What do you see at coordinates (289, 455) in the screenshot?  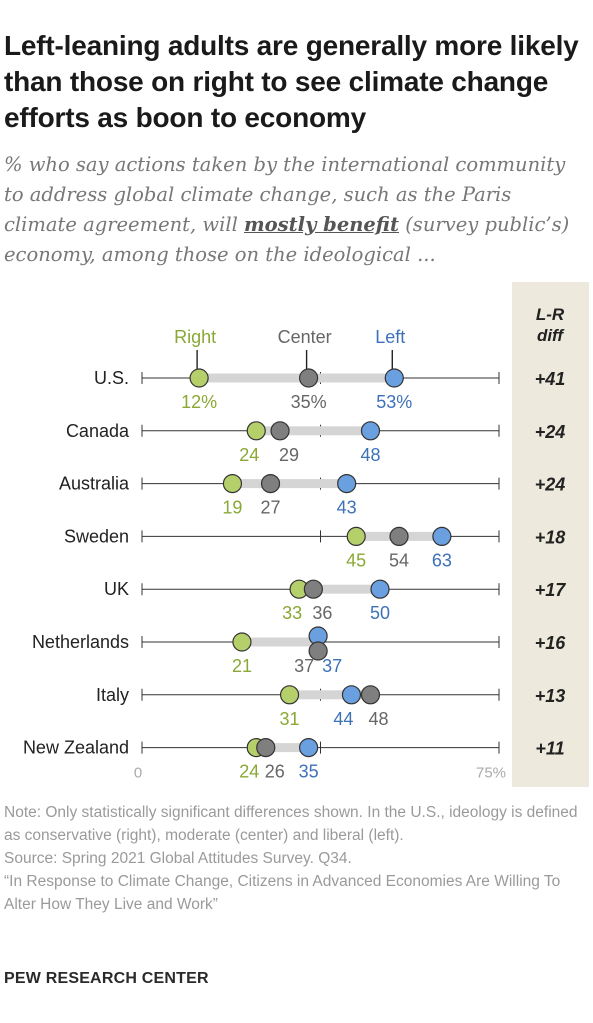 I see `value-label-center: 29` at bounding box center [289, 455].